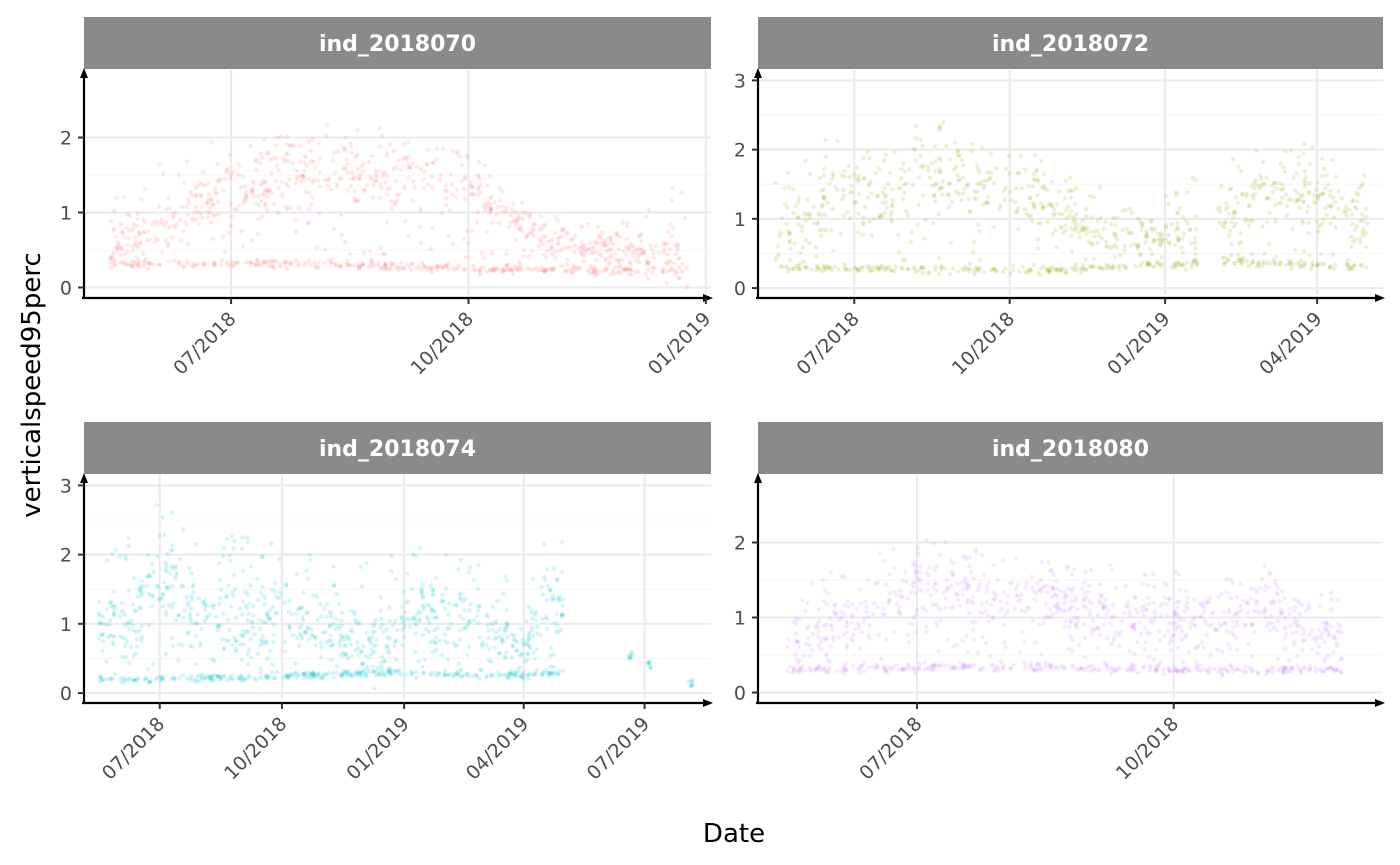  What do you see at coordinates (740, 220) in the screenshot?
I see `y-tick-label: 1` at bounding box center [740, 220].